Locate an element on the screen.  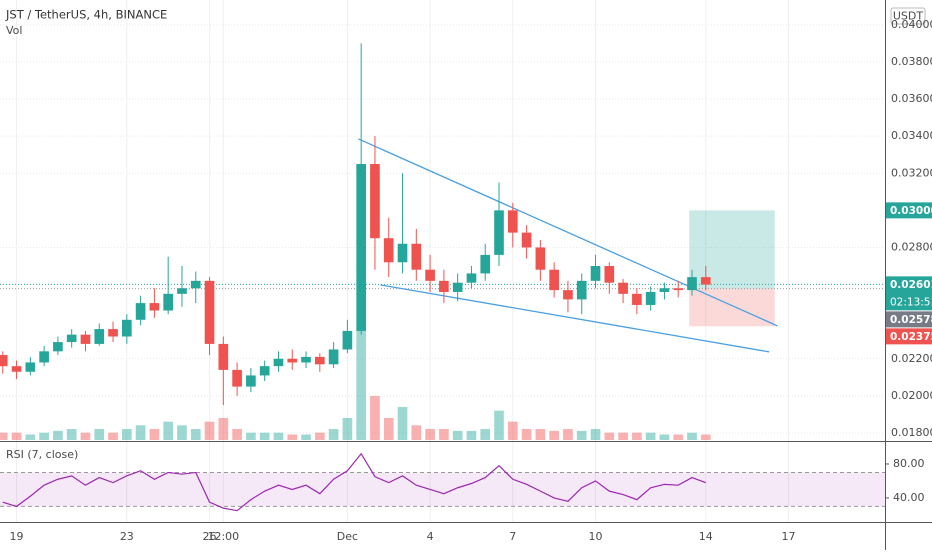
x-tick-label: 7 is located at coordinates (512, 536).